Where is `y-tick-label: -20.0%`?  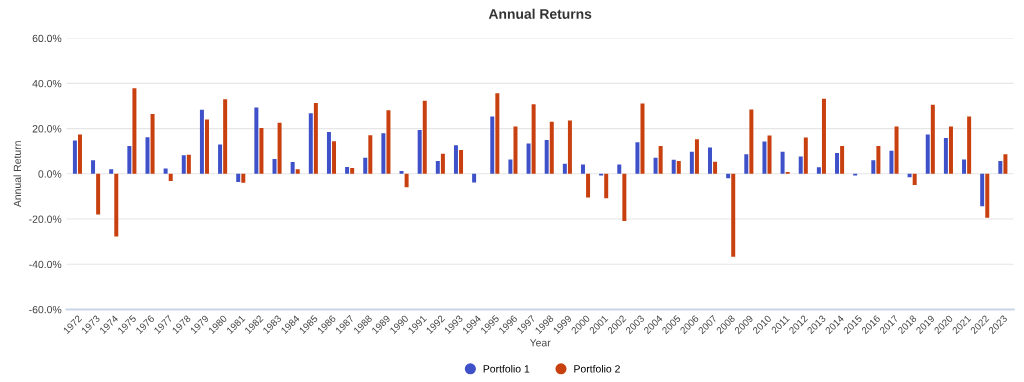
y-tick-label: -20.0% is located at coordinates (45, 219).